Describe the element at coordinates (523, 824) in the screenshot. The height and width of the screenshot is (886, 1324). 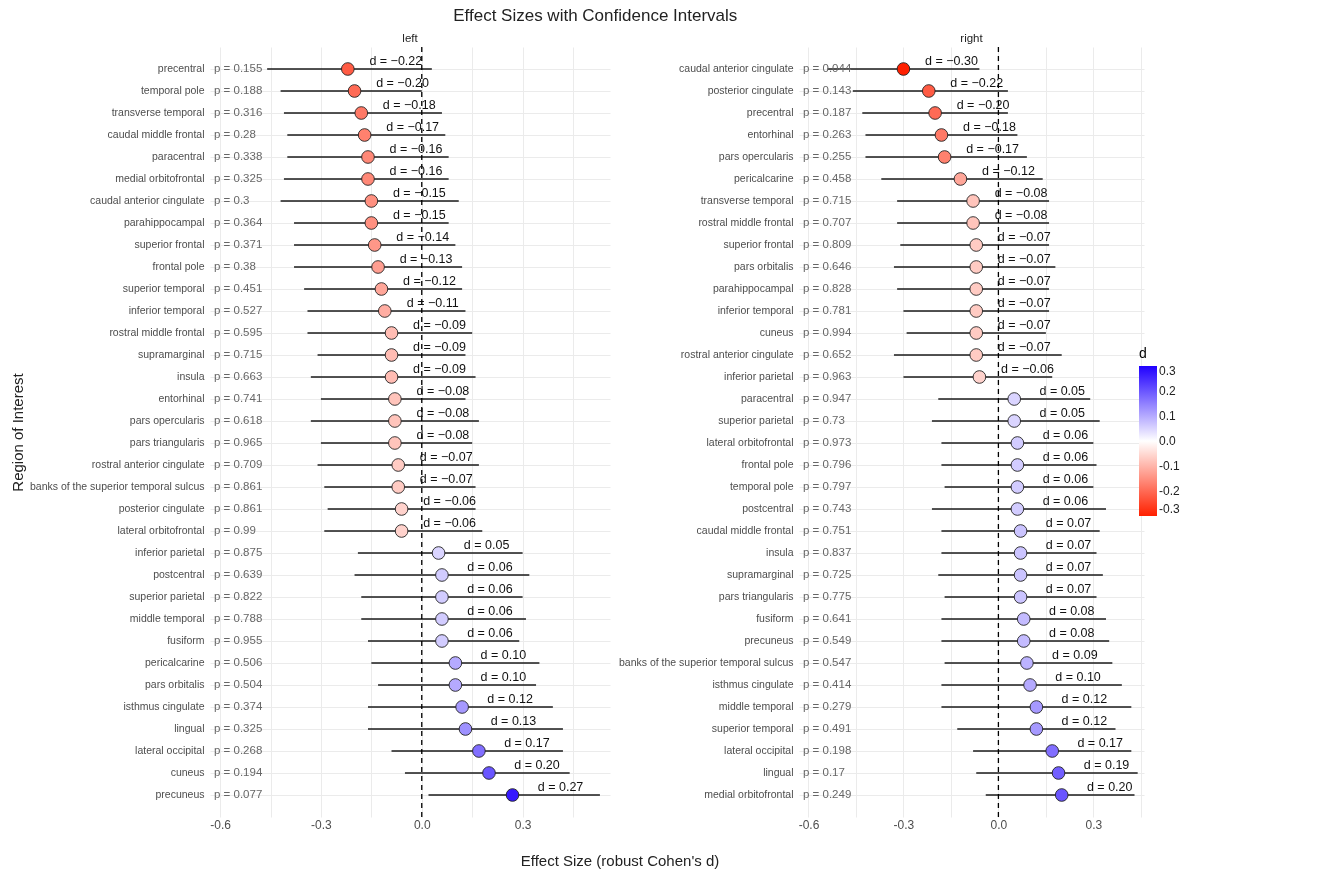
I see `x-tick-label: 0.3` at that location.